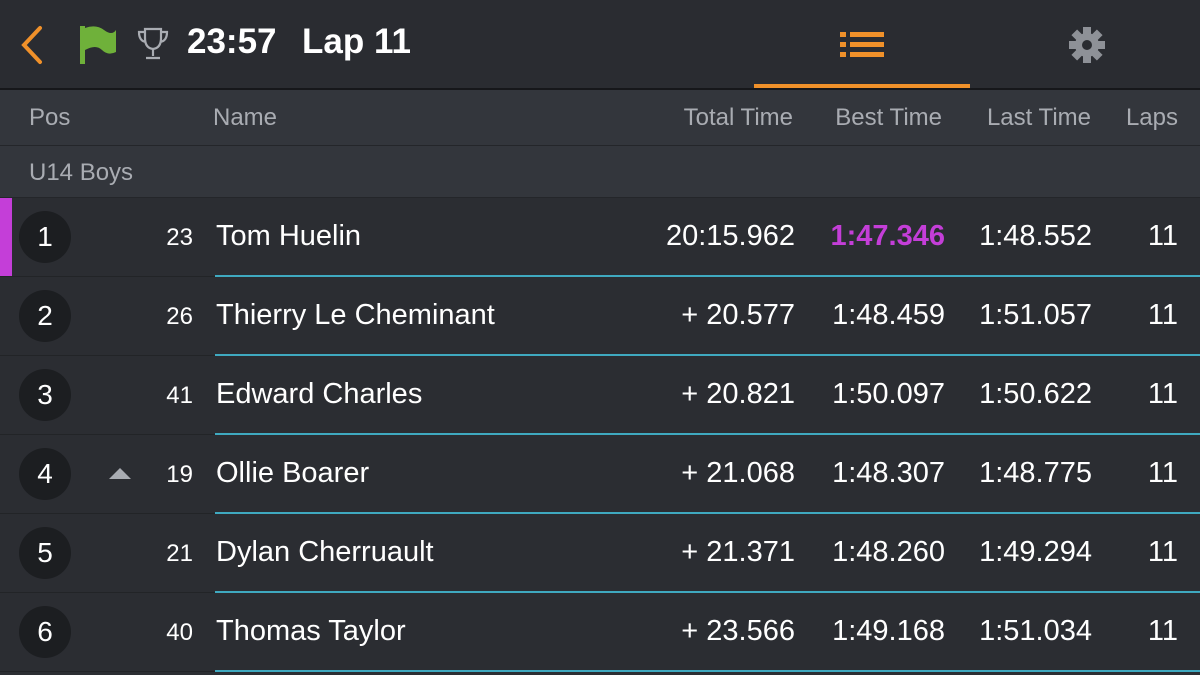 Image resolution: width=1200 pixels, height=675 pixels. What do you see at coordinates (179, 237) in the screenshot?
I see `car-number: 23` at bounding box center [179, 237].